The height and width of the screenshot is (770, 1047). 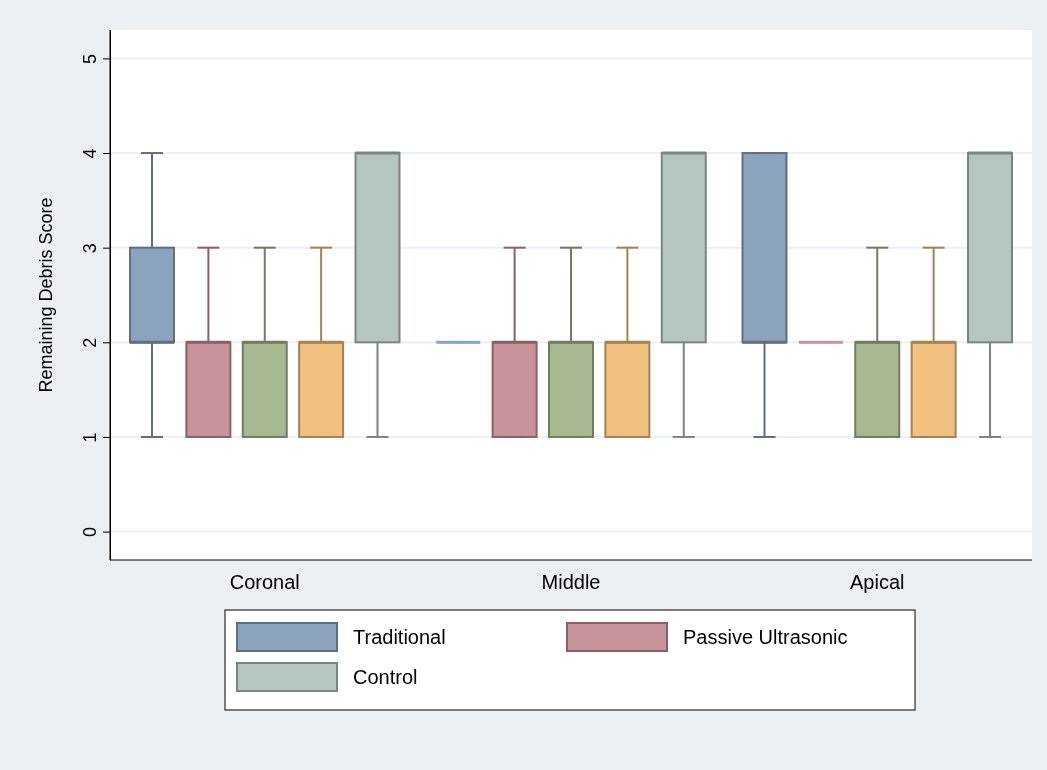 What do you see at coordinates (90, 437) in the screenshot?
I see `y-tick-label: 1` at bounding box center [90, 437].